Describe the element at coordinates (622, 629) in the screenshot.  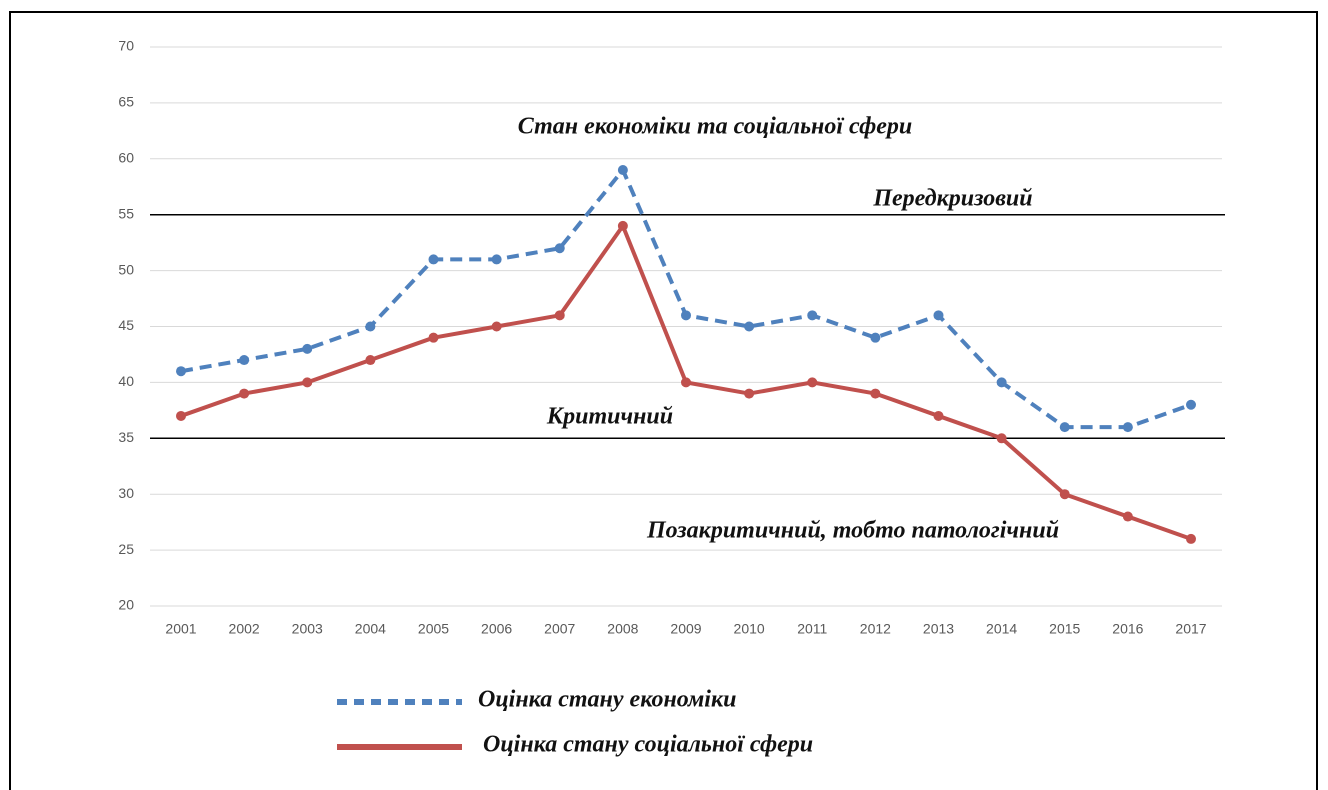
I see `x-tick-label: 2008` at that location.